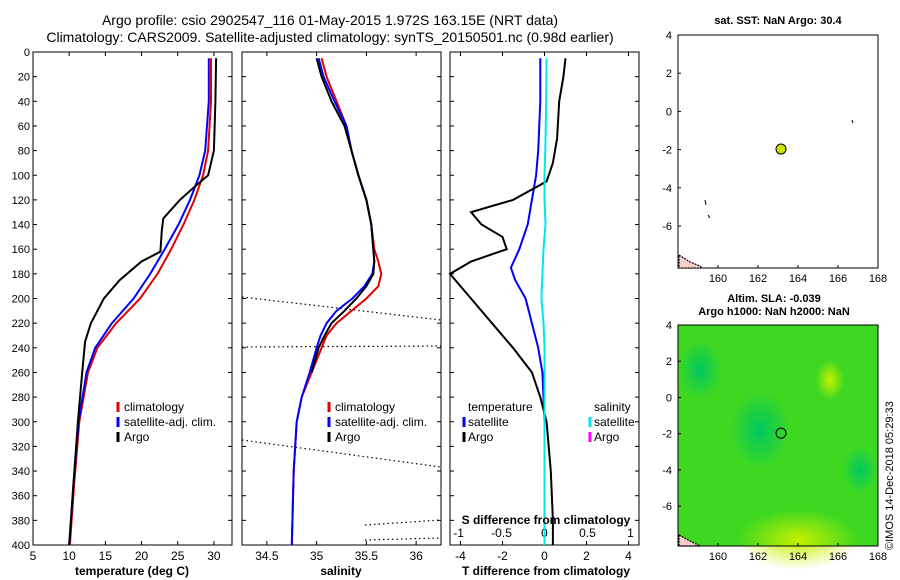  Describe the element at coordinates (24, 102) in the screenshot. I see `depth-tick-label: 40` at that location.